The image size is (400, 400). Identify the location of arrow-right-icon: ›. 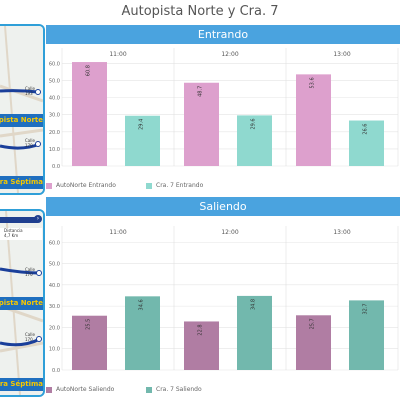
(38, 219).